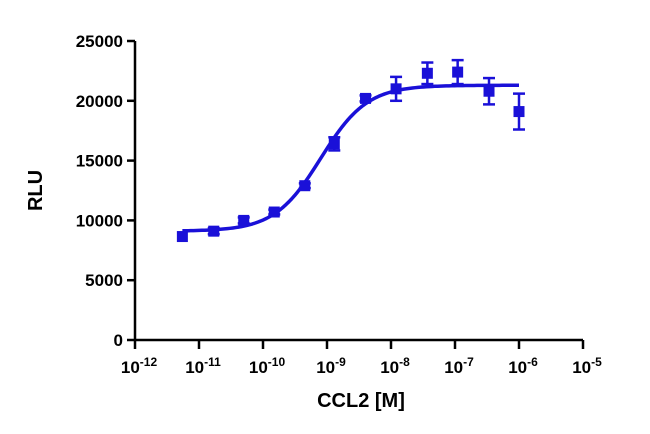  Describe the element at coordinates (468, 362) in the screenshot. I see `x-tick-exponent: -7` at that location.